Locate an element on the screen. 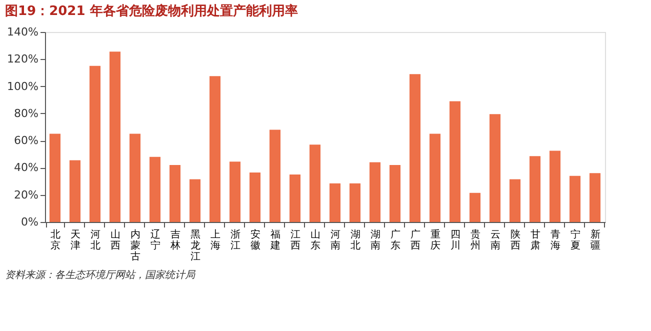 This screenshot has width=651, height=331. x-tick-label: 新疆 is located at coordinates (595, 240).